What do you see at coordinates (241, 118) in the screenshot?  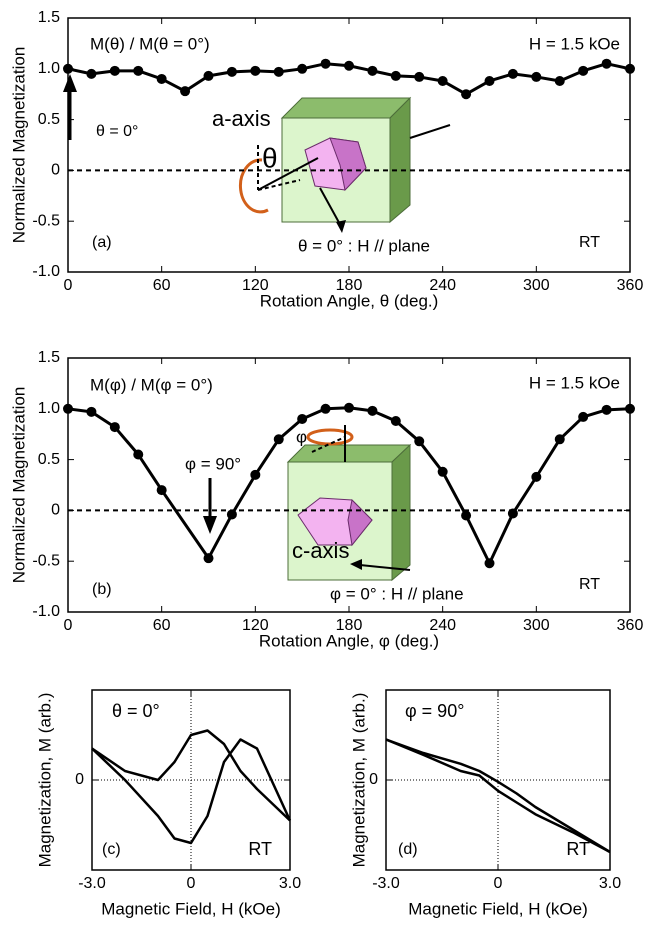 I see `annotation: a-axis` at bounding box center [241, 118].